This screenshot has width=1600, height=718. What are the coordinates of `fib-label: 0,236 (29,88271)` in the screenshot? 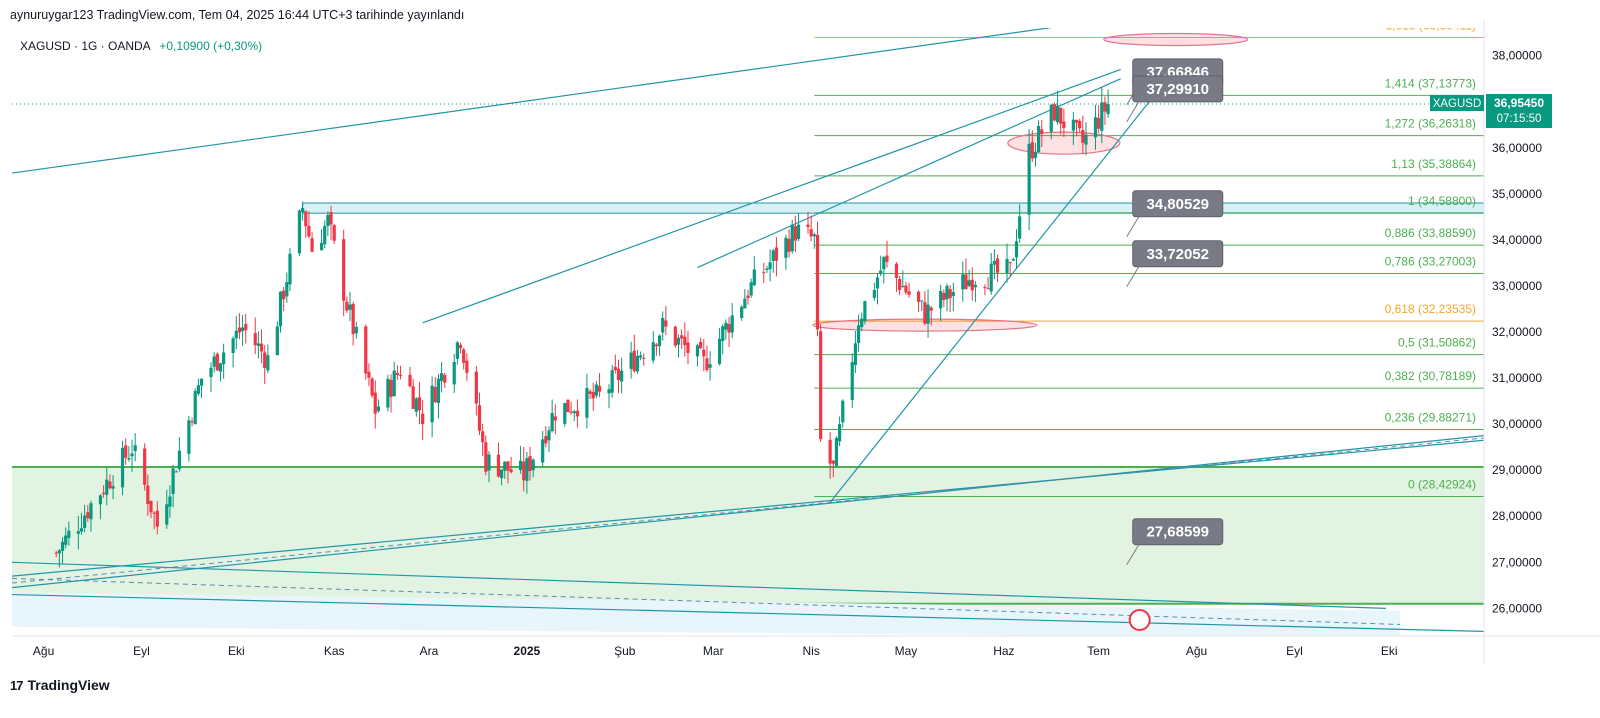 It's located at (1430, 418).